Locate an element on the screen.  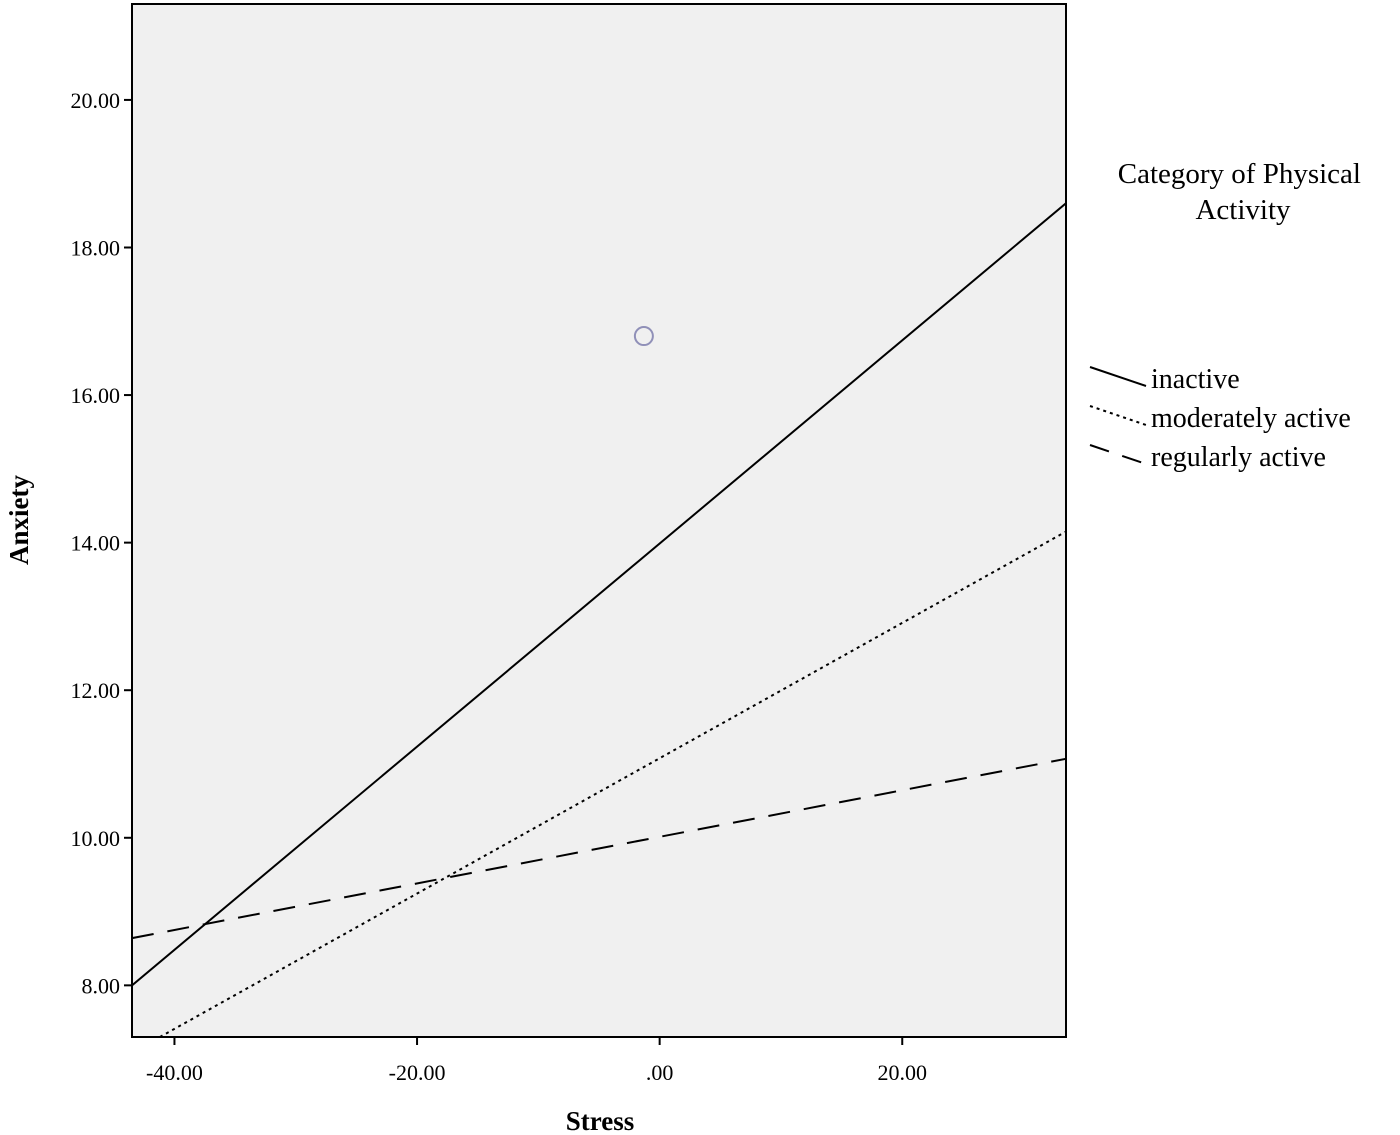
x-tick-label: -40.00 is located at coordinates (174, 1072).